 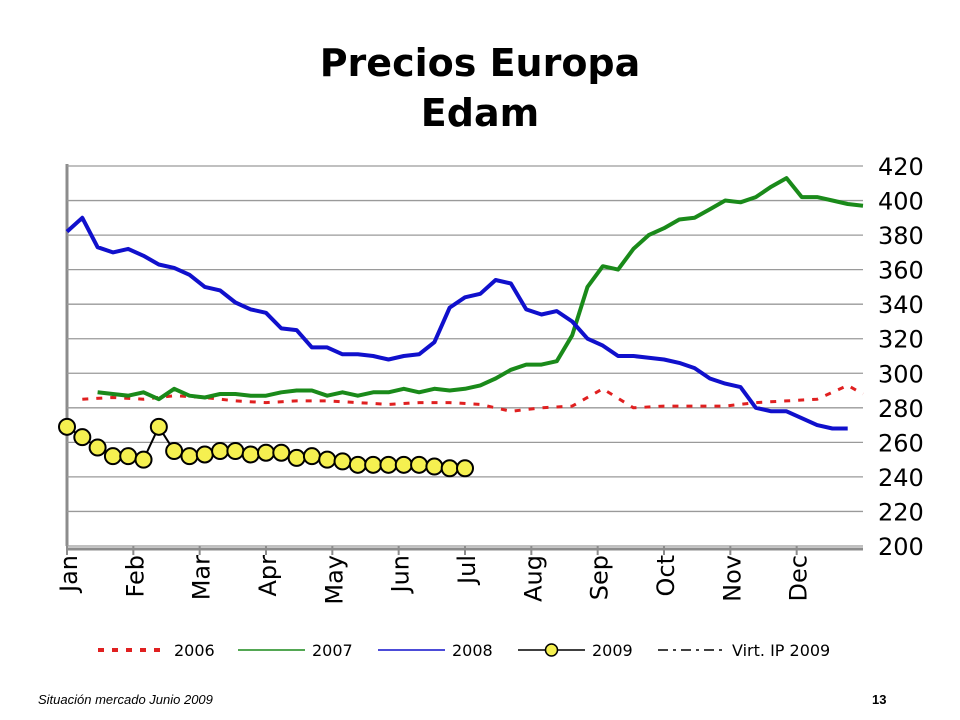 I want to click on x-tick-label: Oct, so click(x=666, y=576).